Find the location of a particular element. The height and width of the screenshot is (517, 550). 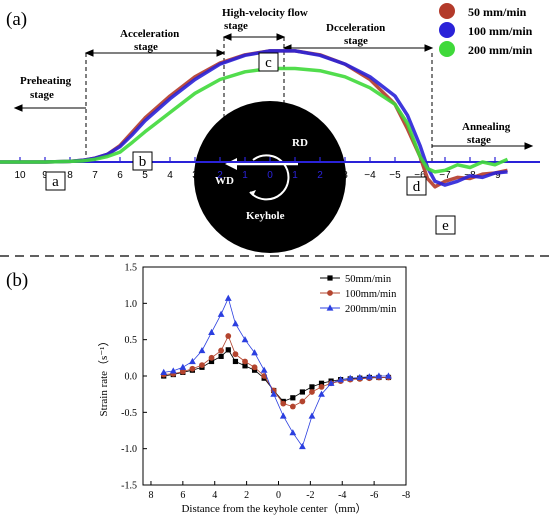

x-tick-label-b: -4 is located at coordinates (342, 495).